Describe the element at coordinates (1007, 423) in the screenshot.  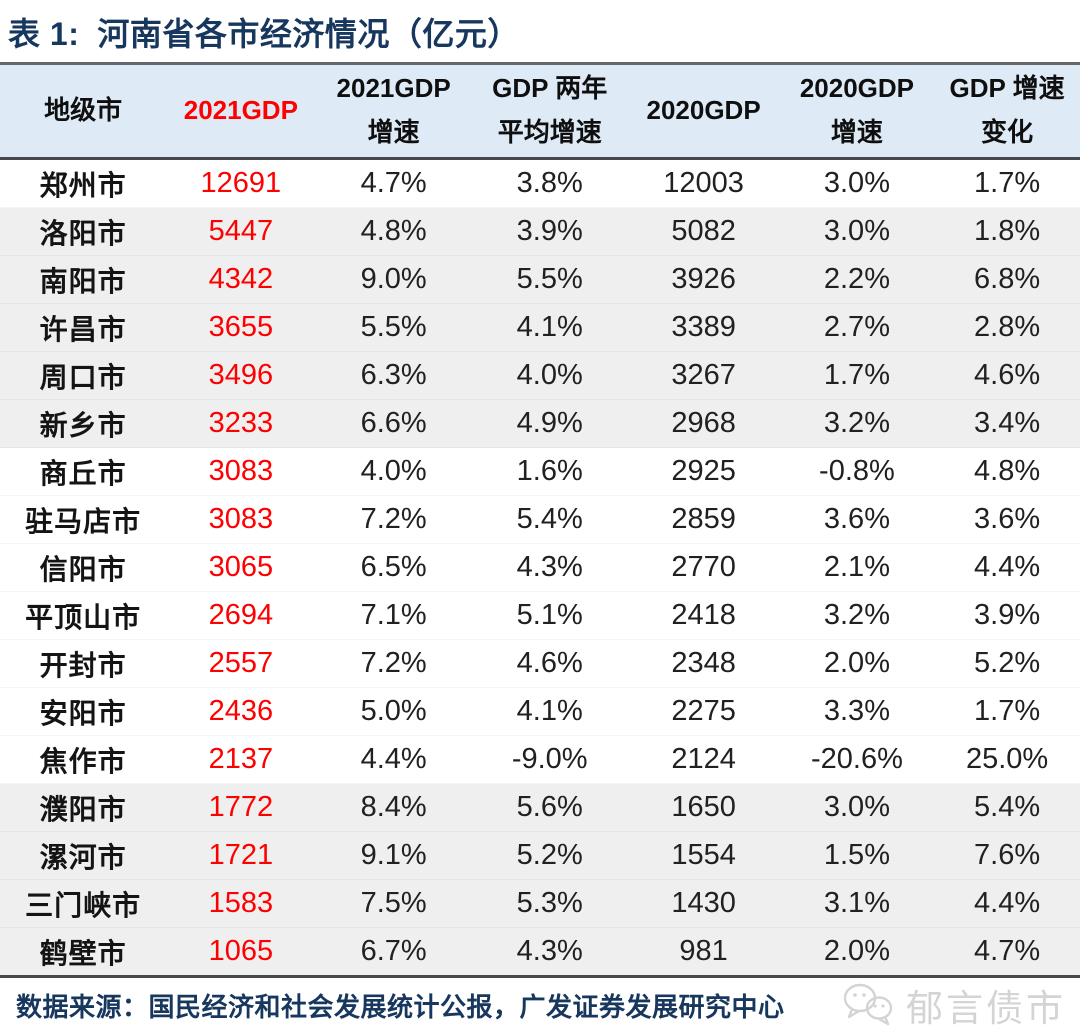
I see `value-cell: 3.4%` at that location.